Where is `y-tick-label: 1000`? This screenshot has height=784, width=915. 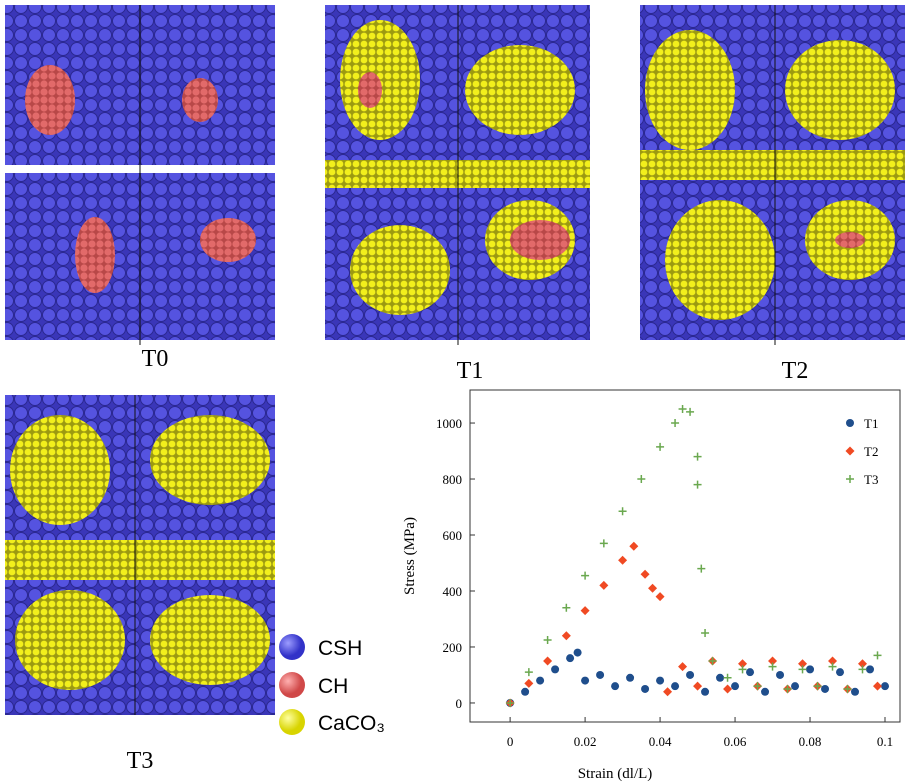 y-tick-label: 1000 is located at coordinates (449, 423).